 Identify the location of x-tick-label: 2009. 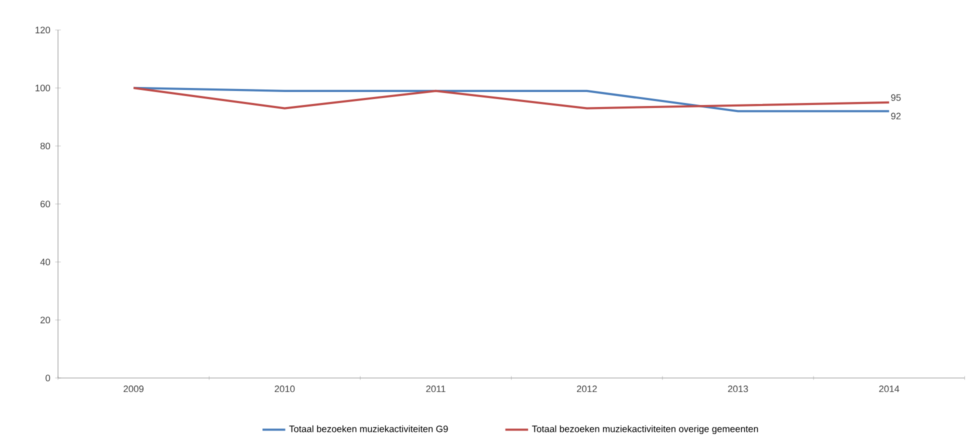
(134, 389).